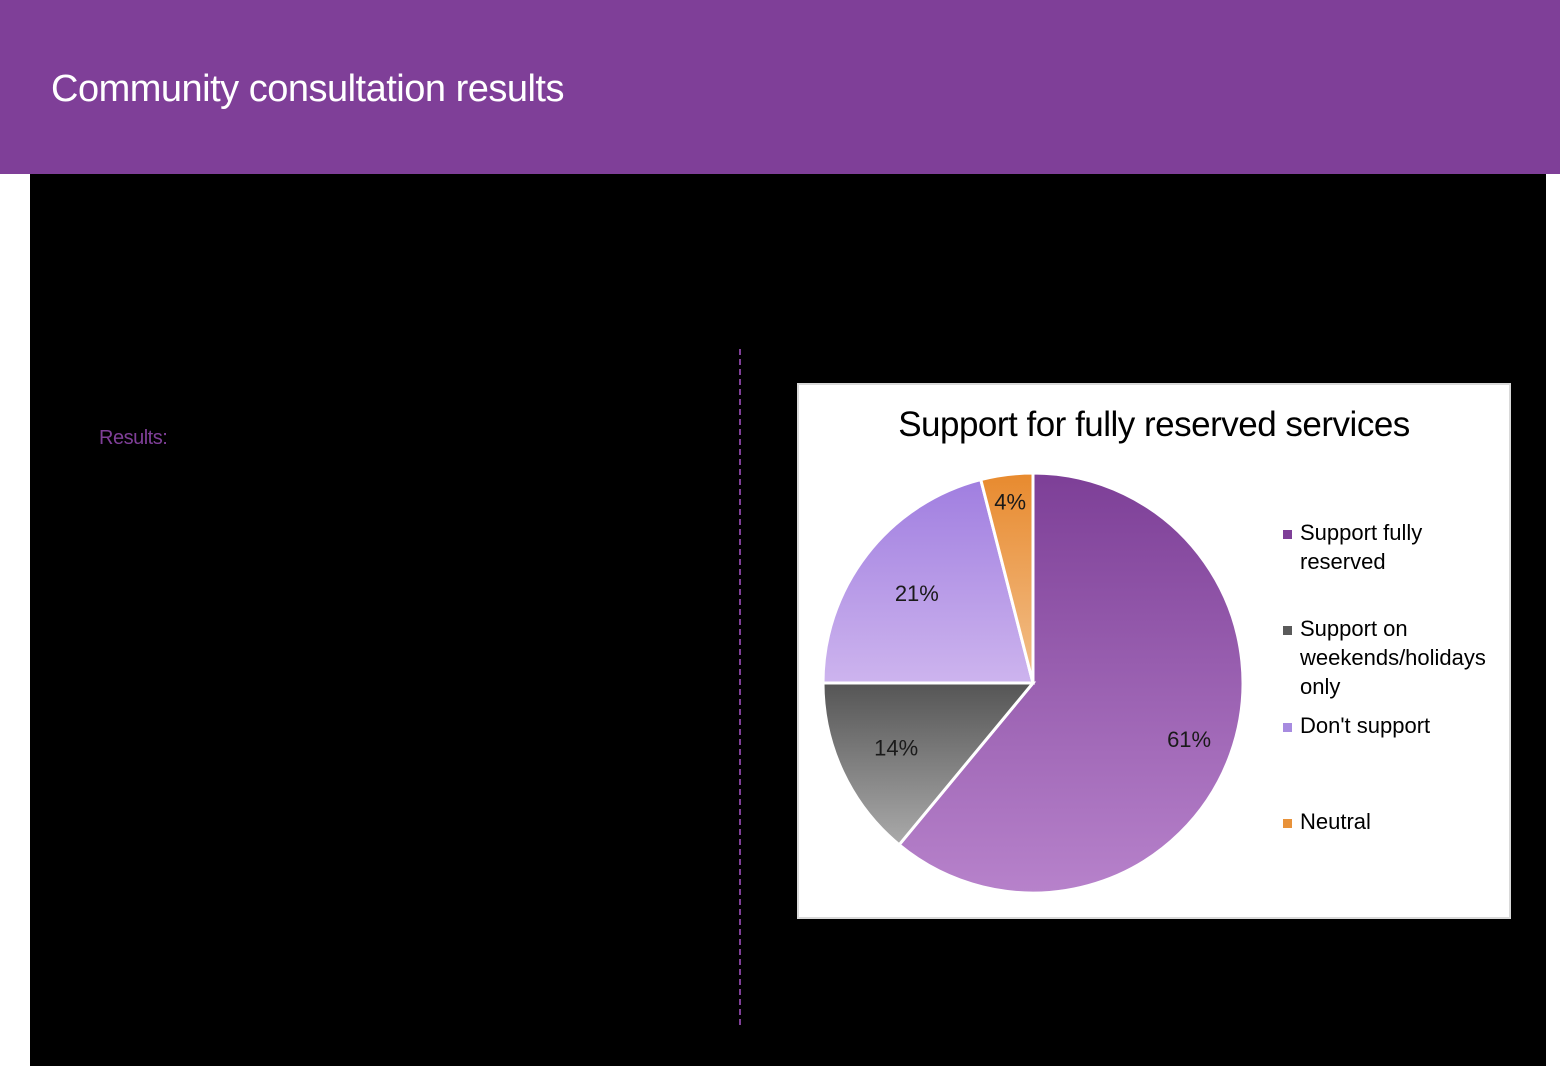 The height and width of the screenshot is (1080, 1560). What do you see at coordinates (1393, 657) in the screenshot?
I see `legend-label: Support on weekends/holidays only` at bounding box center [1393, 657].